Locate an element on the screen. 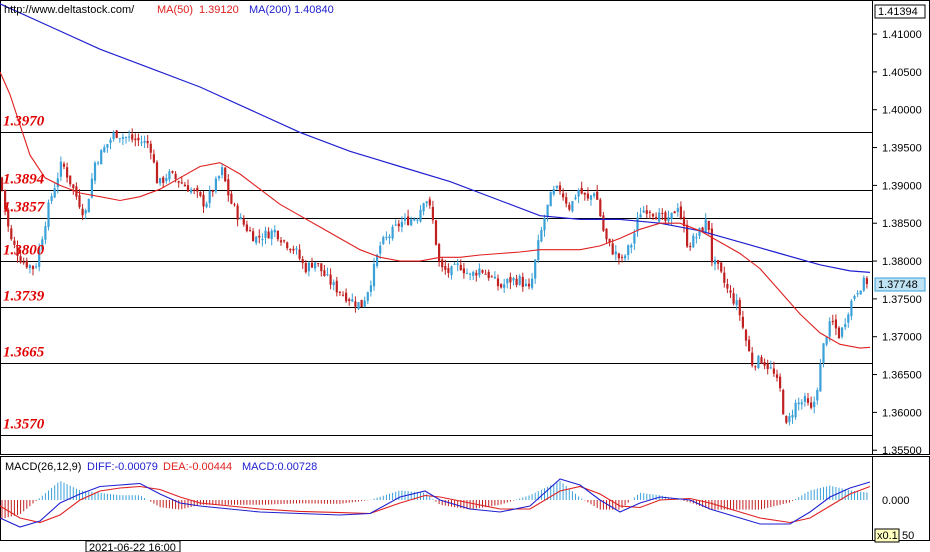  price-tick-label: 1.38500 is located at coordinates (902, 224).